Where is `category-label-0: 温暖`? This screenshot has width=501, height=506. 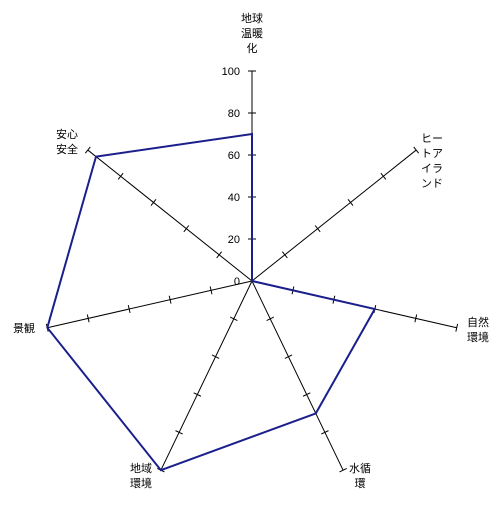 category-label-0: 温暖 is located at coordinates (252, 33).